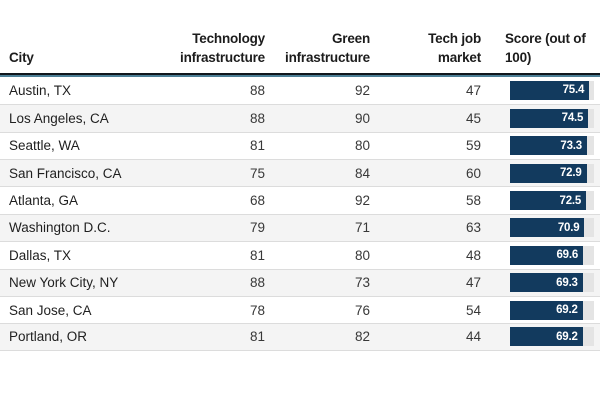 This screenshot has width=600, height=400. Describe the element at coordinates (327, 48) in the screenshot. I see `column-header-green_infrastructure: Green infrastructure` at that location.